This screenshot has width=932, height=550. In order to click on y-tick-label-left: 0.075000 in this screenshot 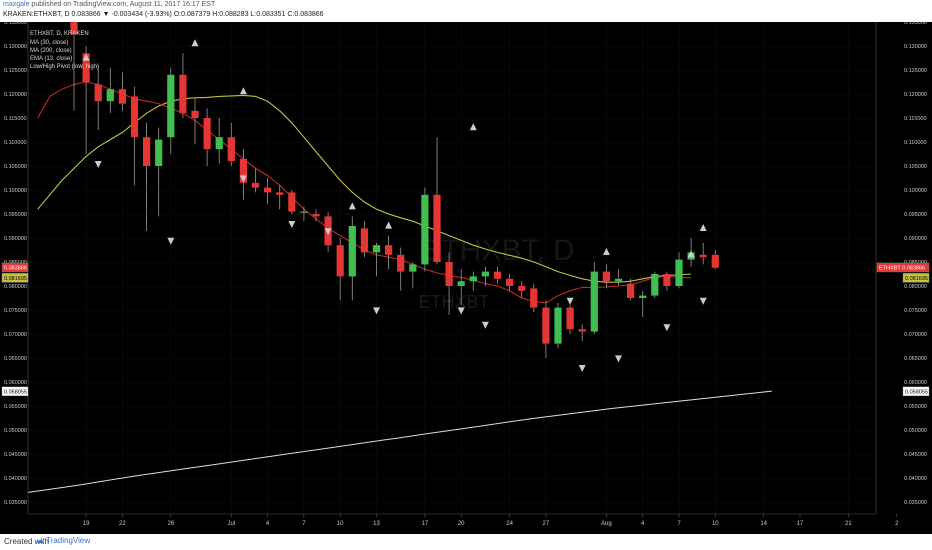, I will do `click(15, 311)`.